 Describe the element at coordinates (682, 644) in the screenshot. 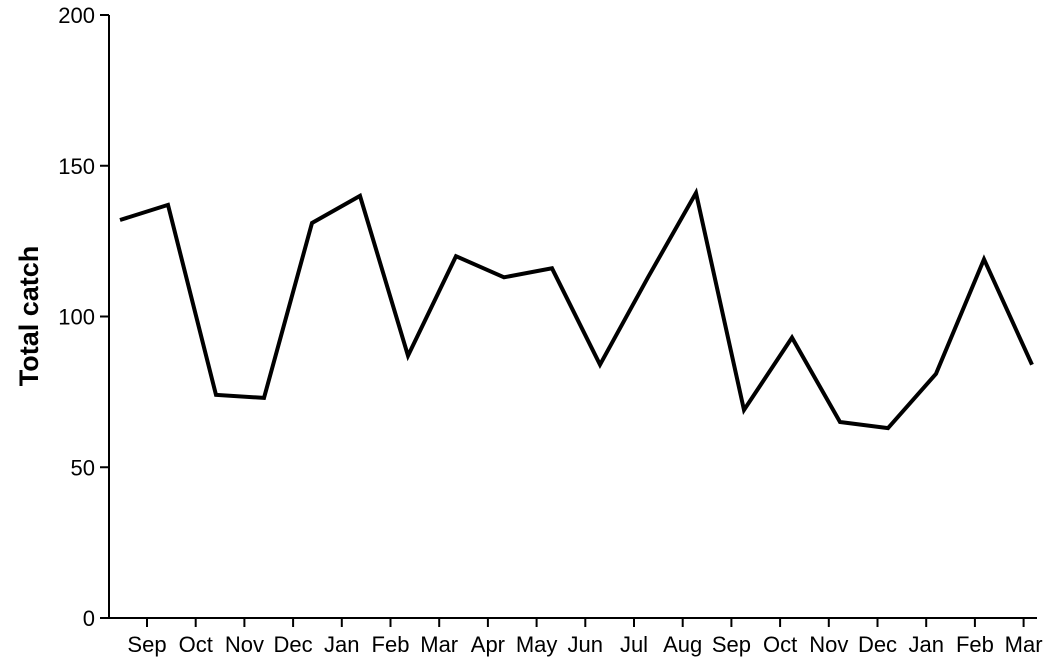

I see `x-tick-label: Aug` at that location.